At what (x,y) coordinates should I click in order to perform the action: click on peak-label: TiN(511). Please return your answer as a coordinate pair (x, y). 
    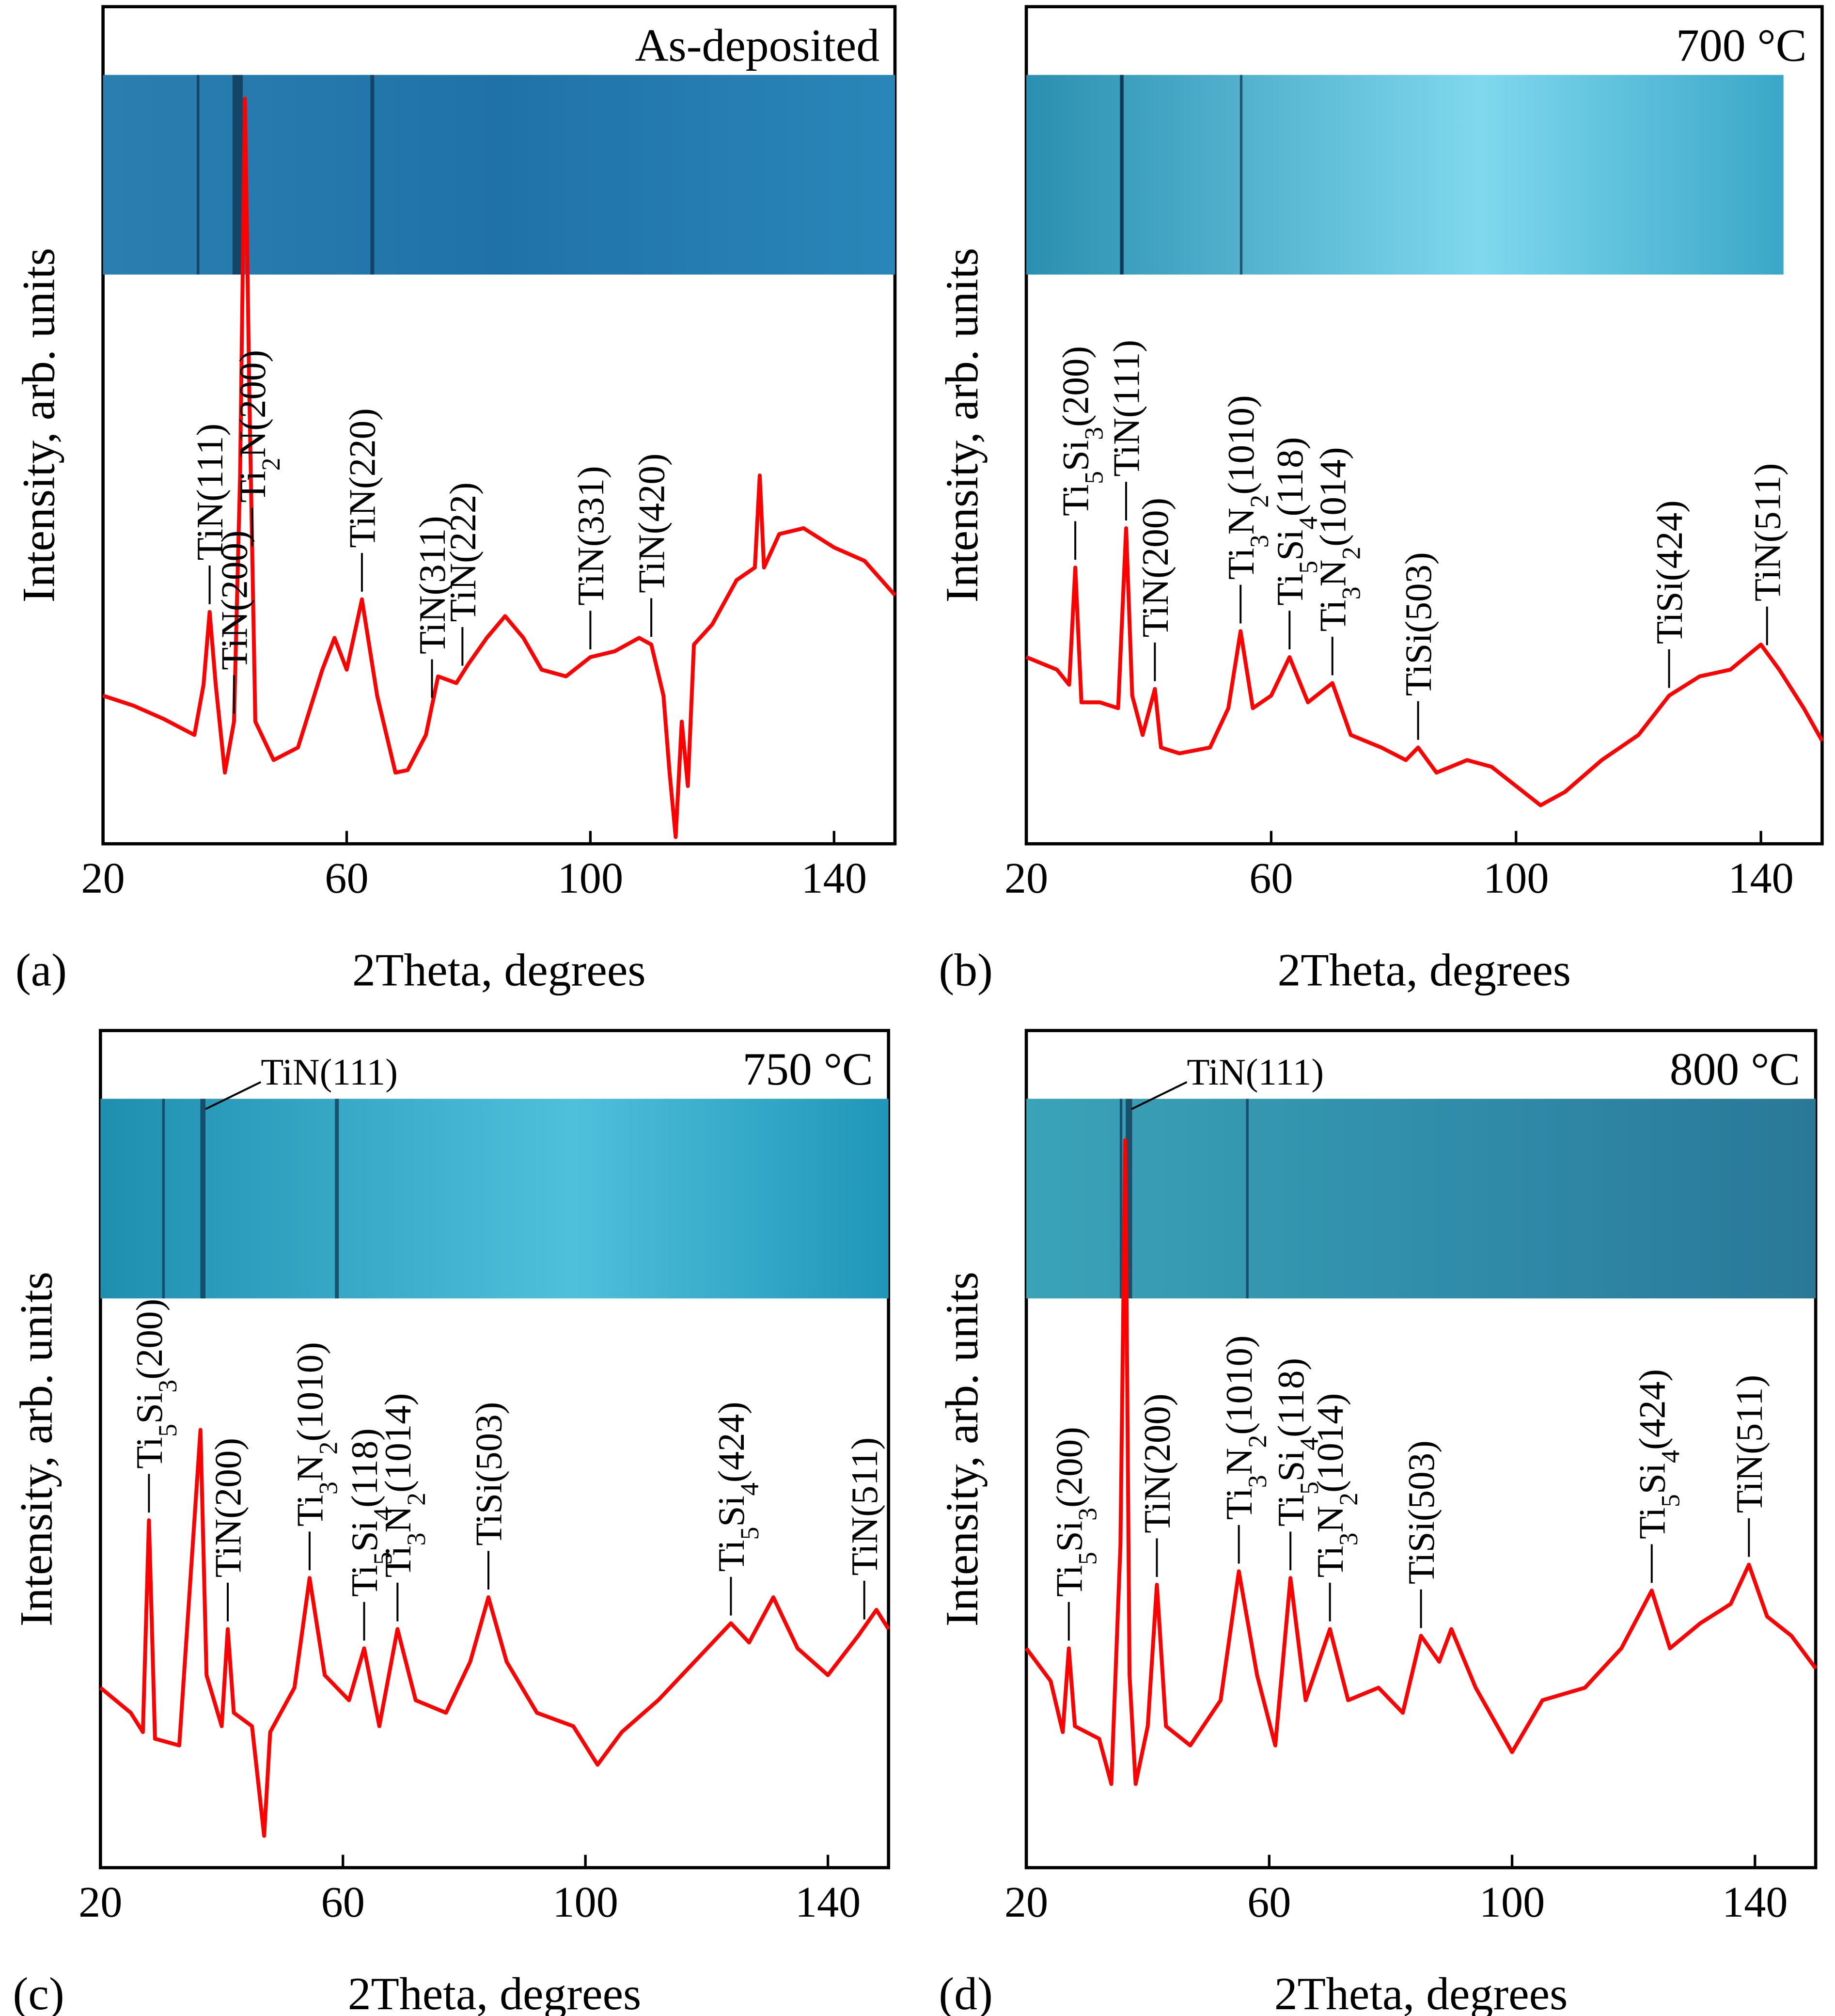
    Looking at the image, I should click on (1749, 1444).